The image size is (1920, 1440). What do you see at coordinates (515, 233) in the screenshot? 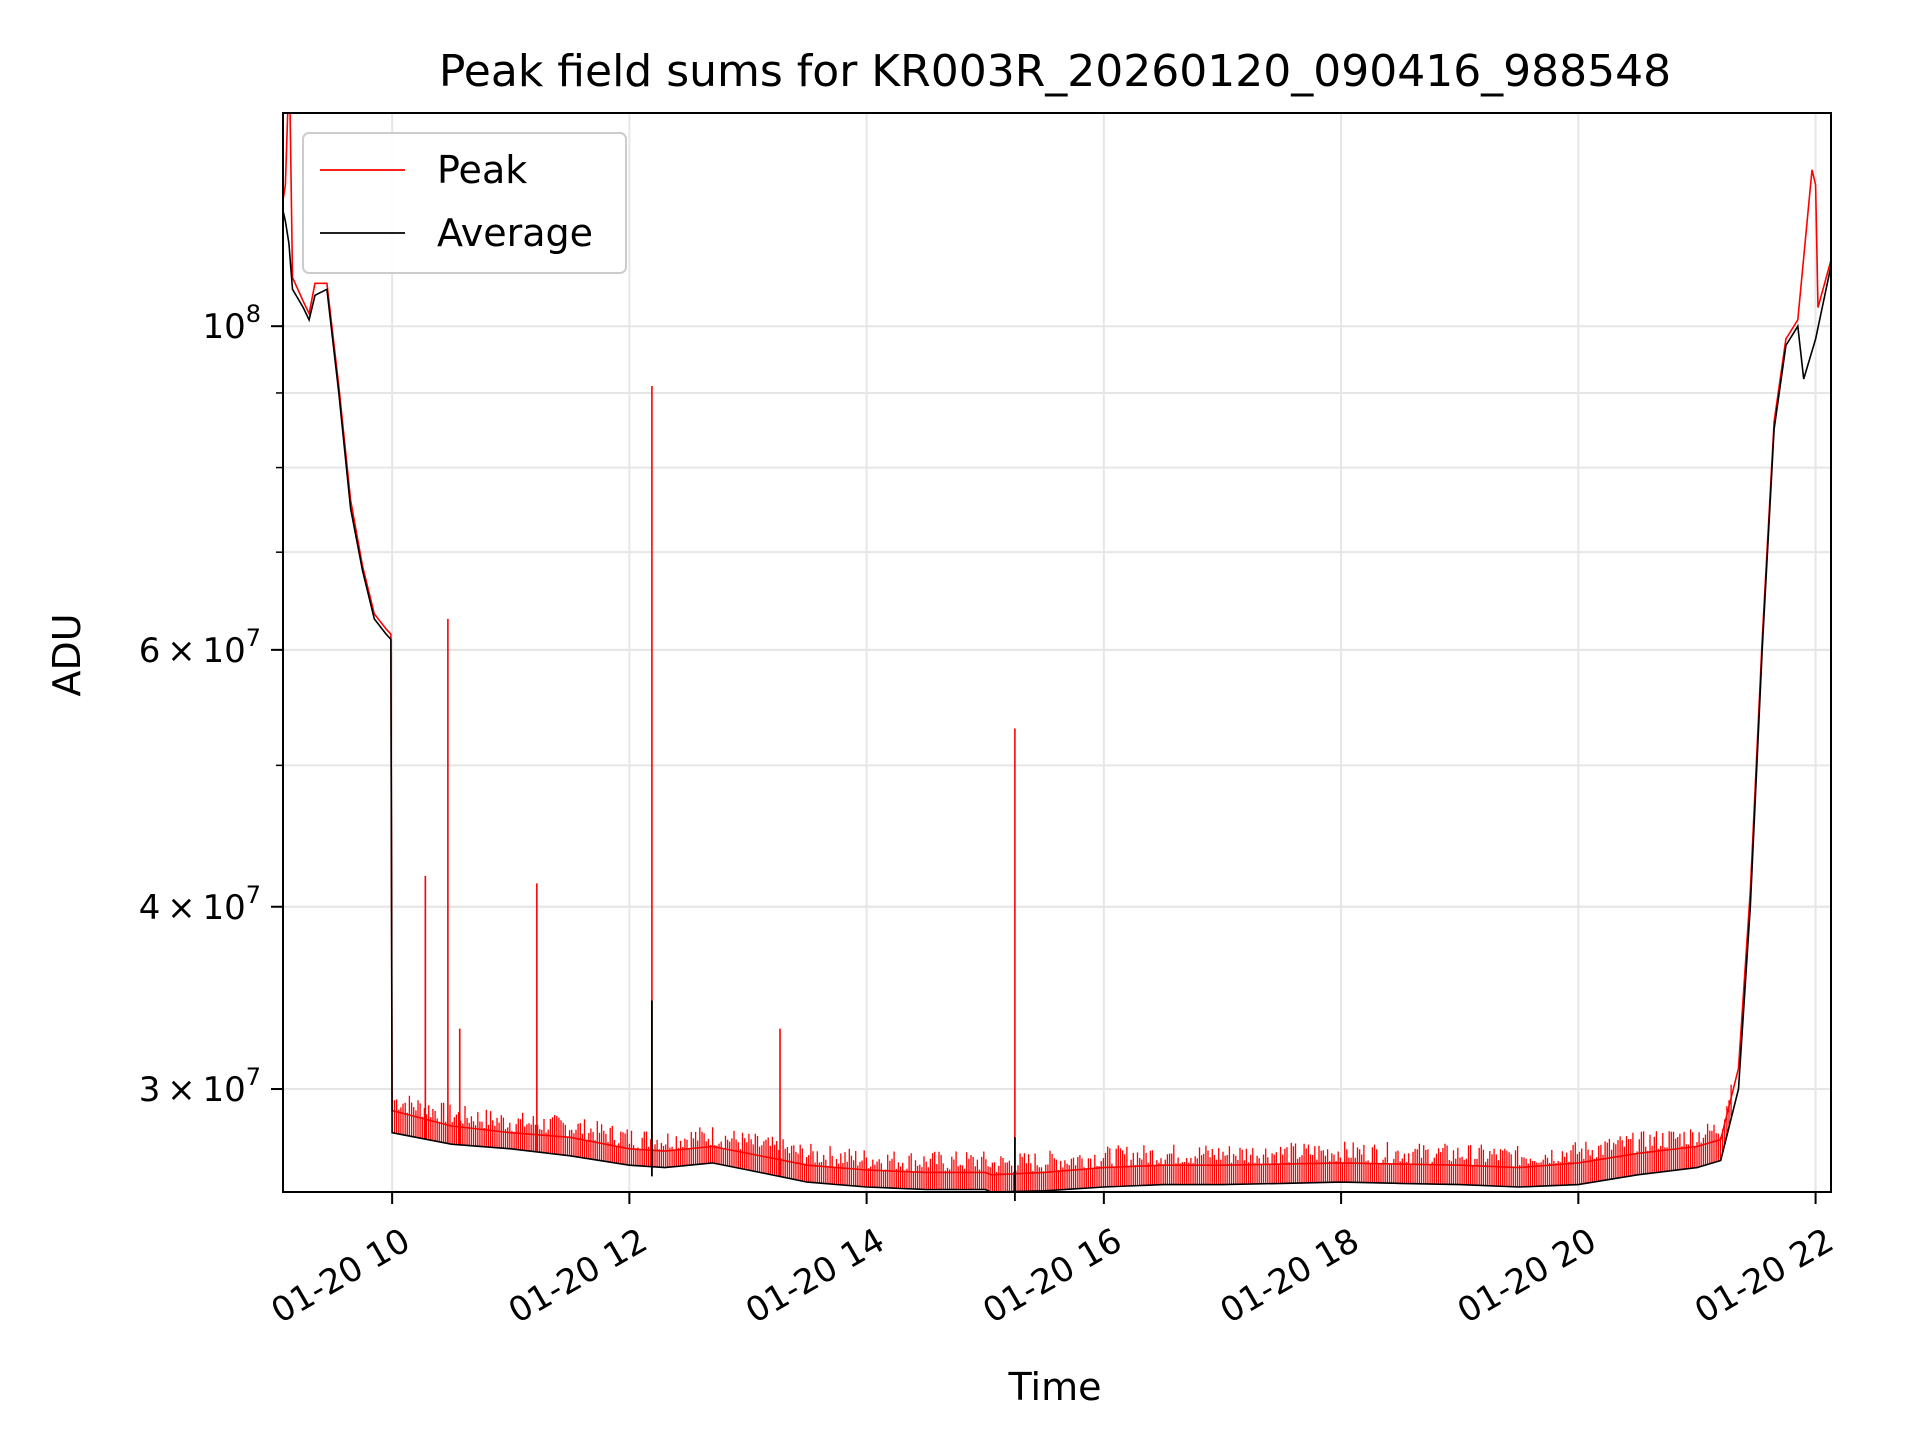
I see `legend-label-average: Average` at bounding box center [515, 233].